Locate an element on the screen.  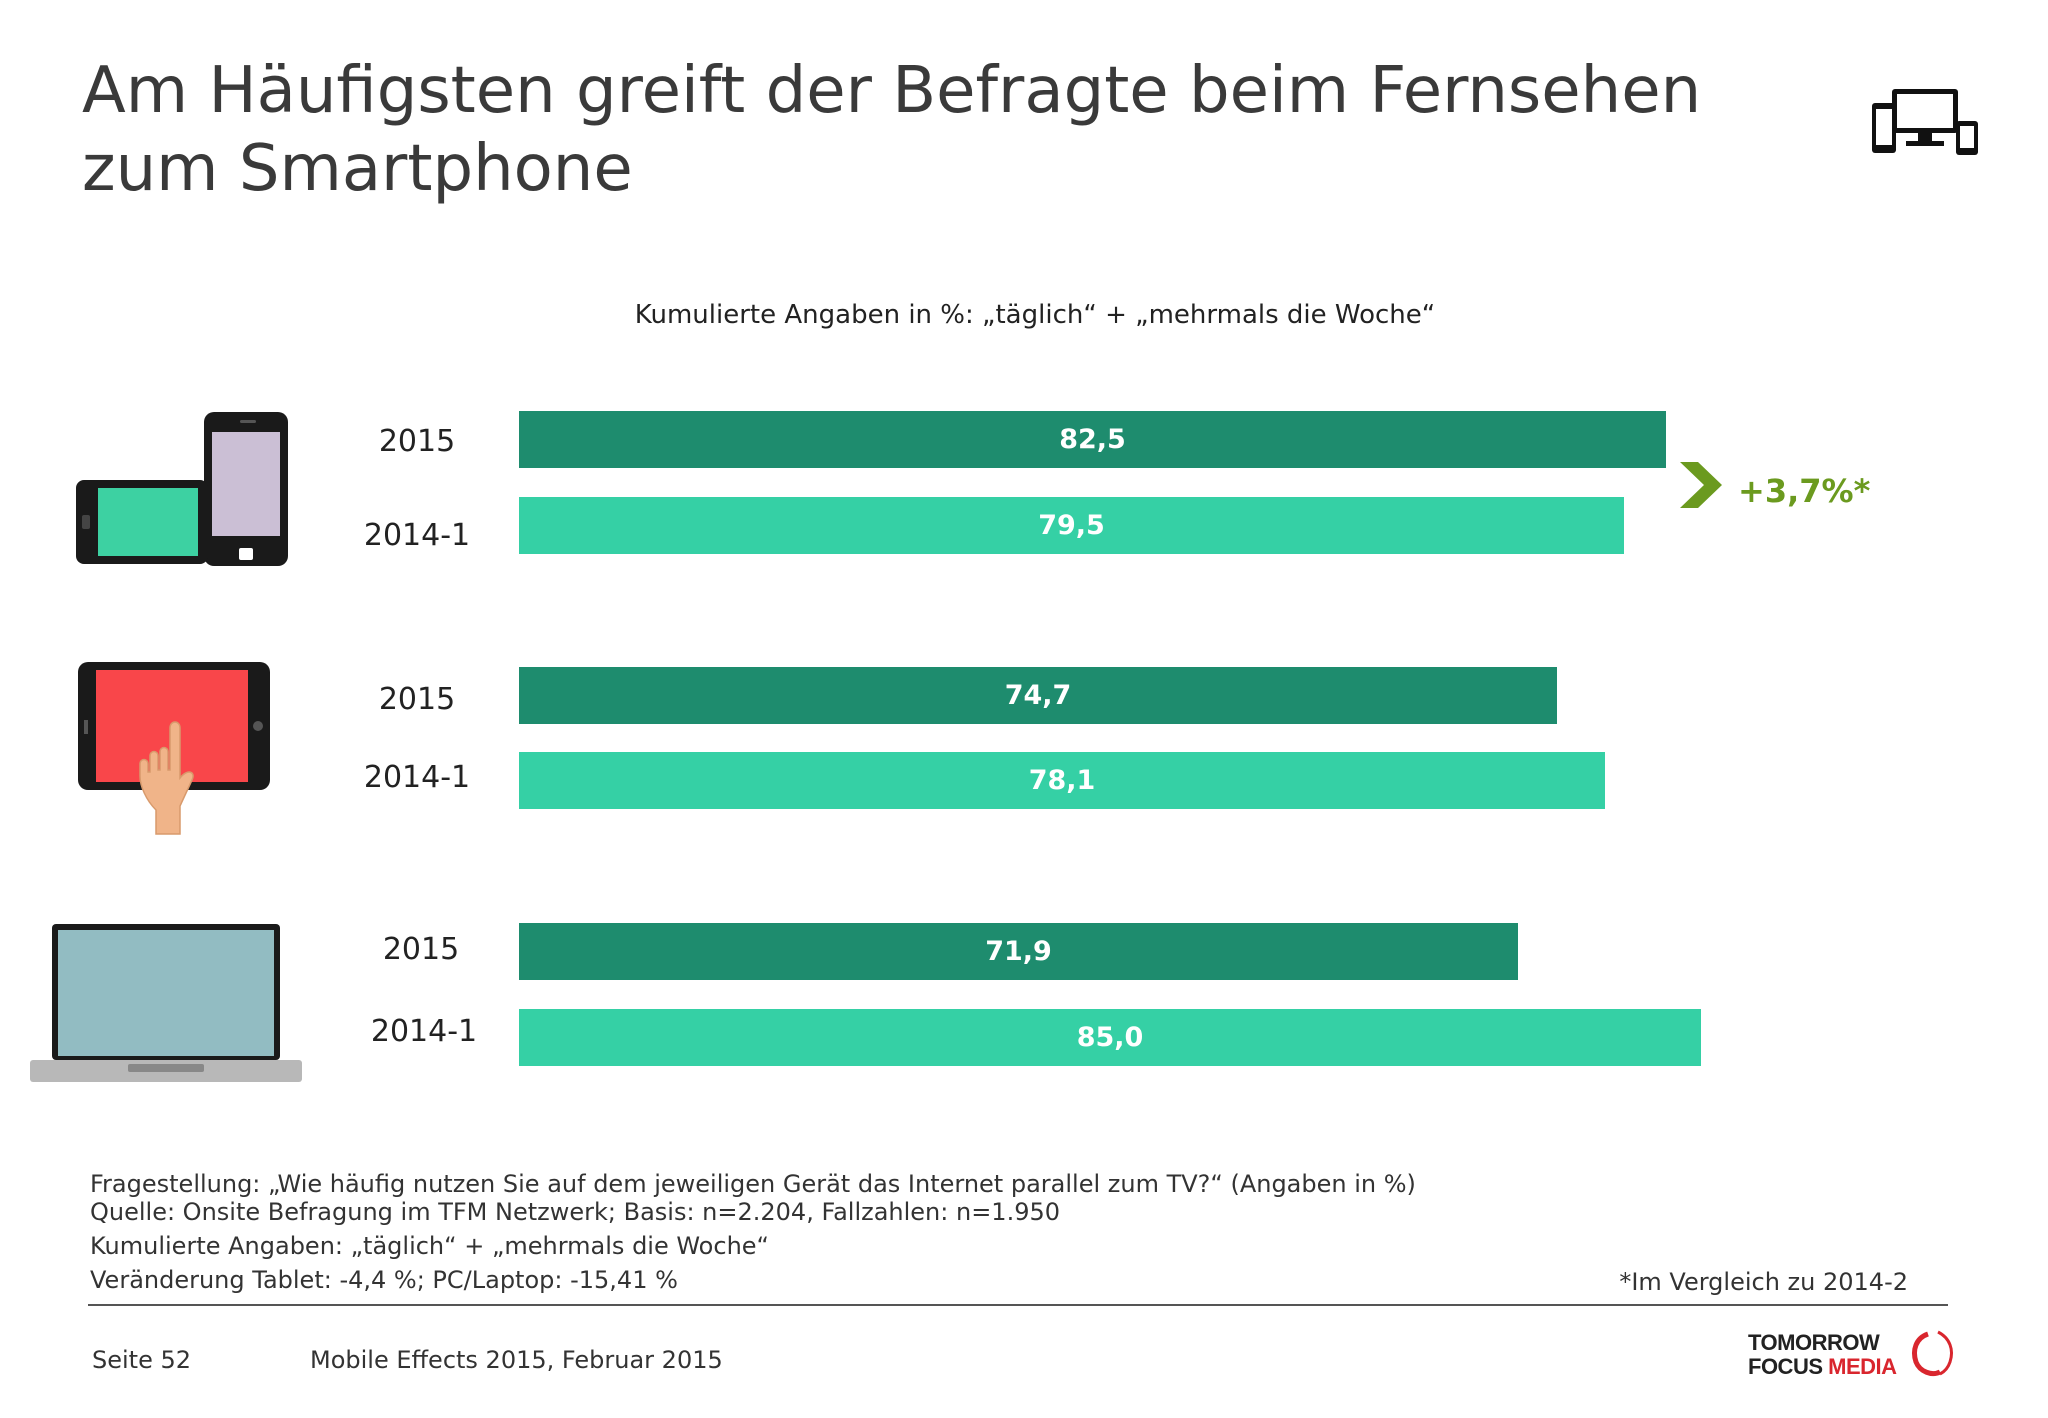
bar-tablet-2015: 74,7 is located at coordinates (1038, 695).